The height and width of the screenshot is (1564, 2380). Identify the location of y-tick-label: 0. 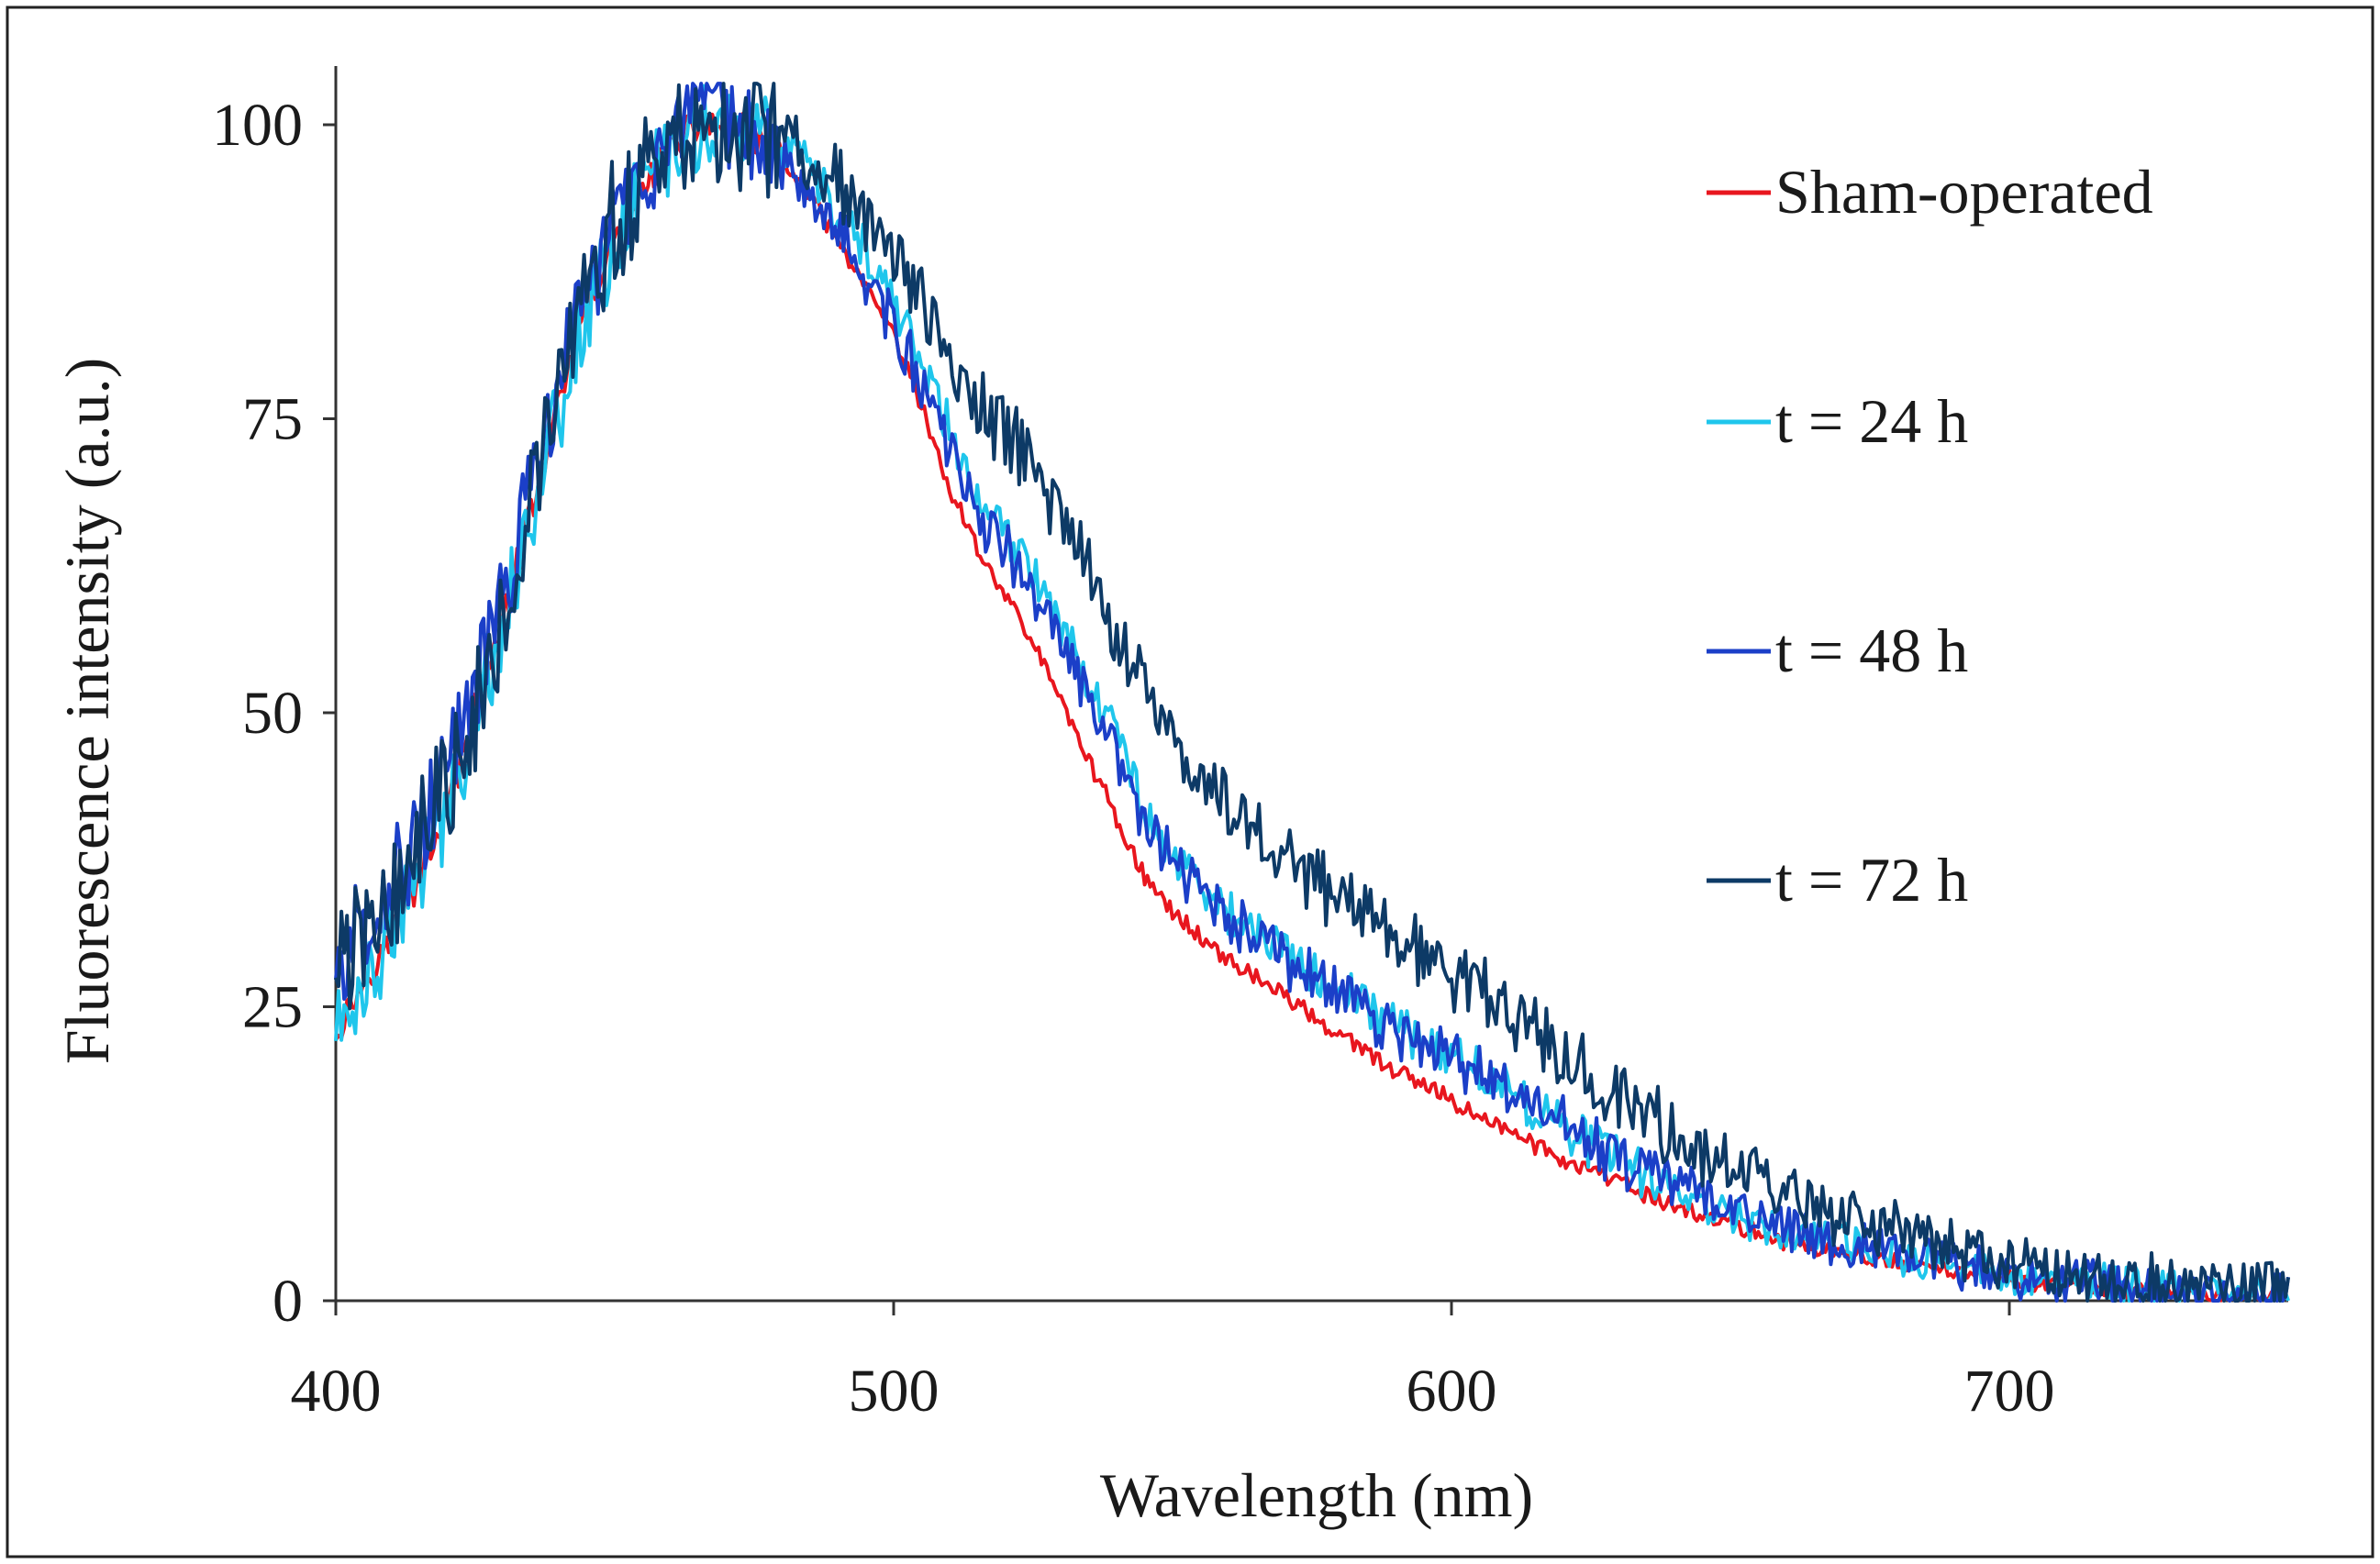
(287, 1301).